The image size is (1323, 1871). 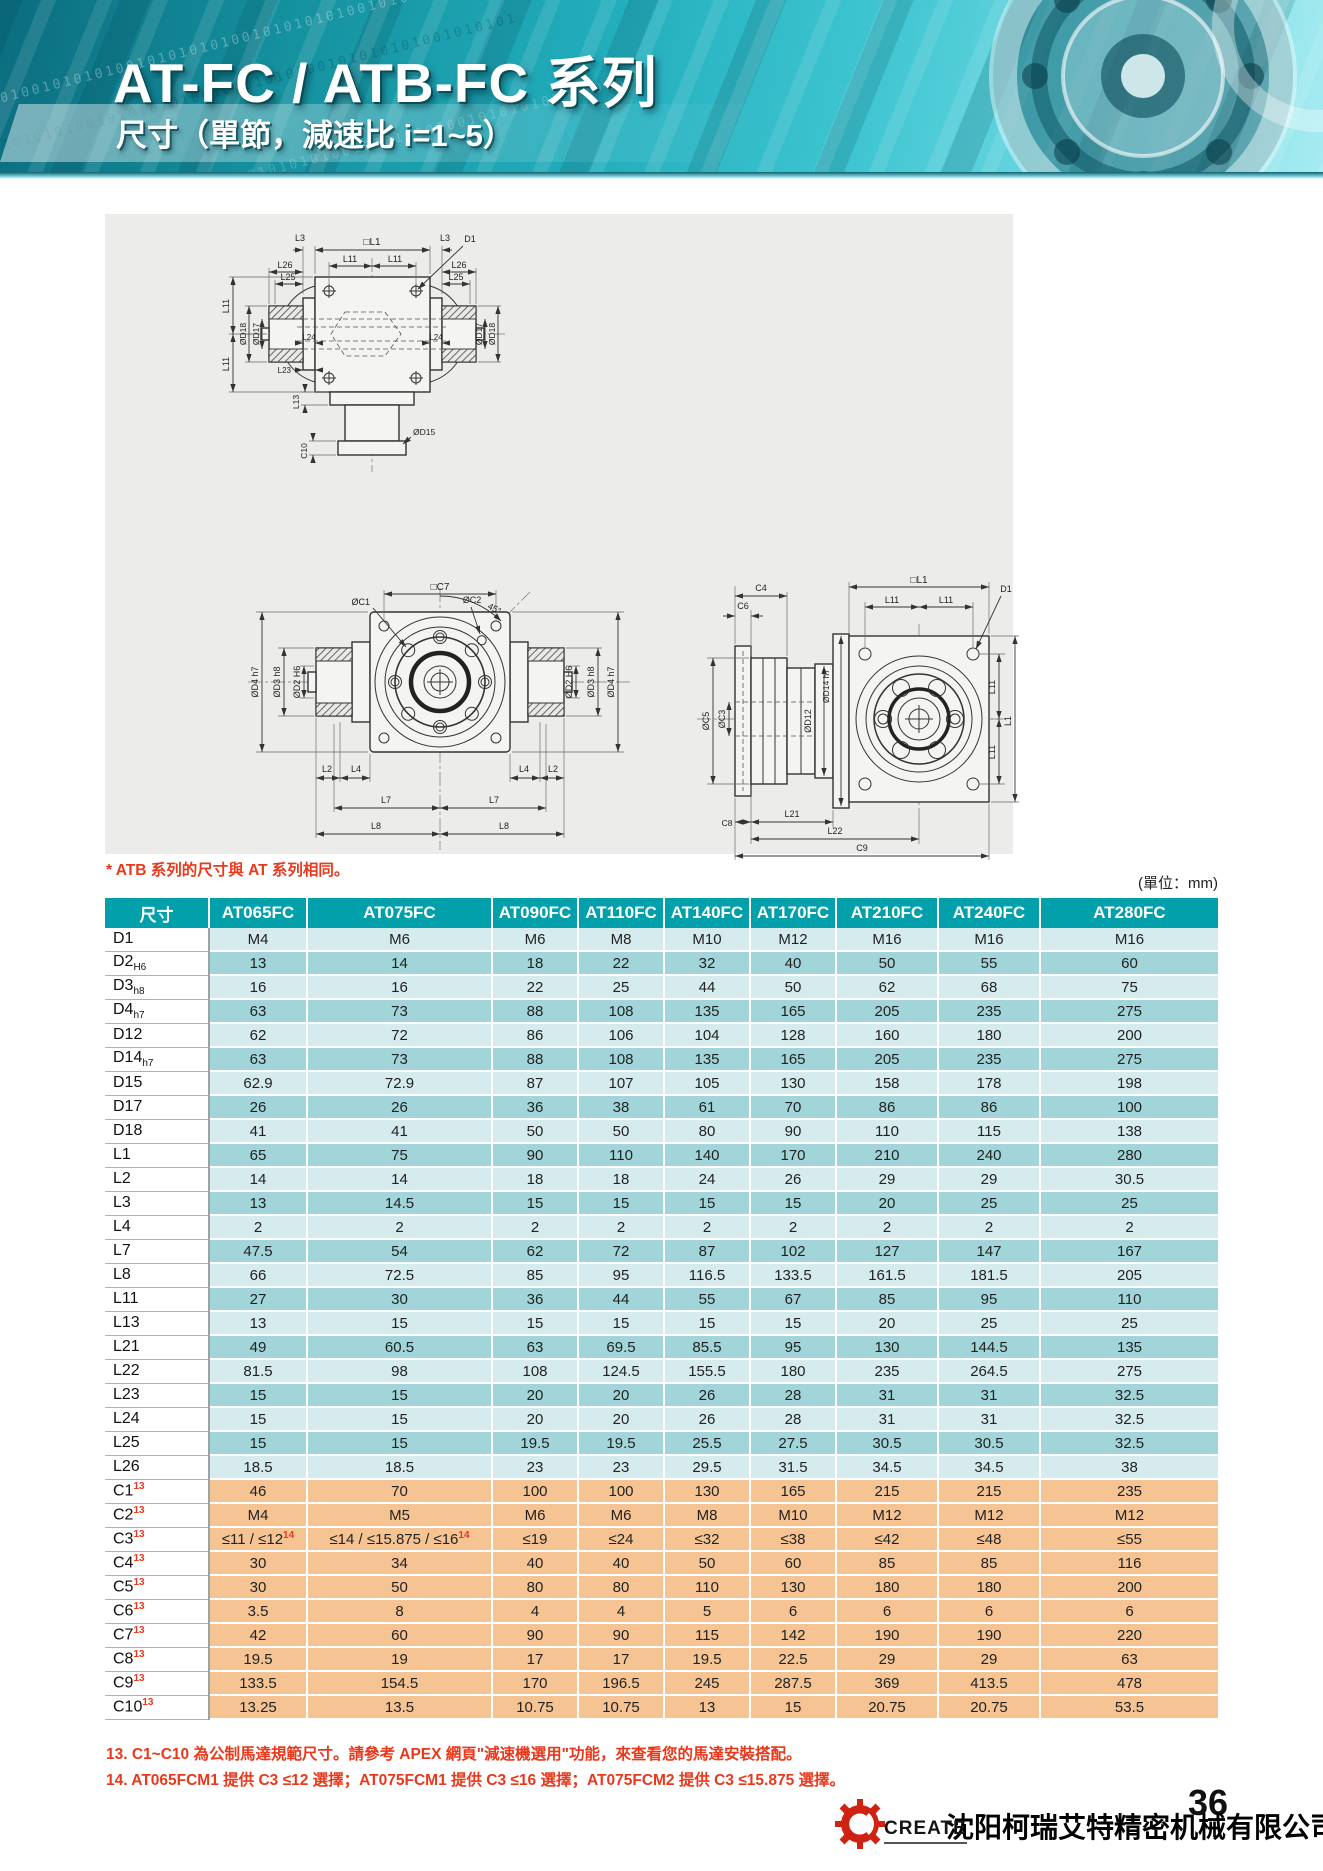 What do you see at coordinates (862, 848) in the screenshot?
I see `dim-label-c9: C9` at bounding box center [862, 848].